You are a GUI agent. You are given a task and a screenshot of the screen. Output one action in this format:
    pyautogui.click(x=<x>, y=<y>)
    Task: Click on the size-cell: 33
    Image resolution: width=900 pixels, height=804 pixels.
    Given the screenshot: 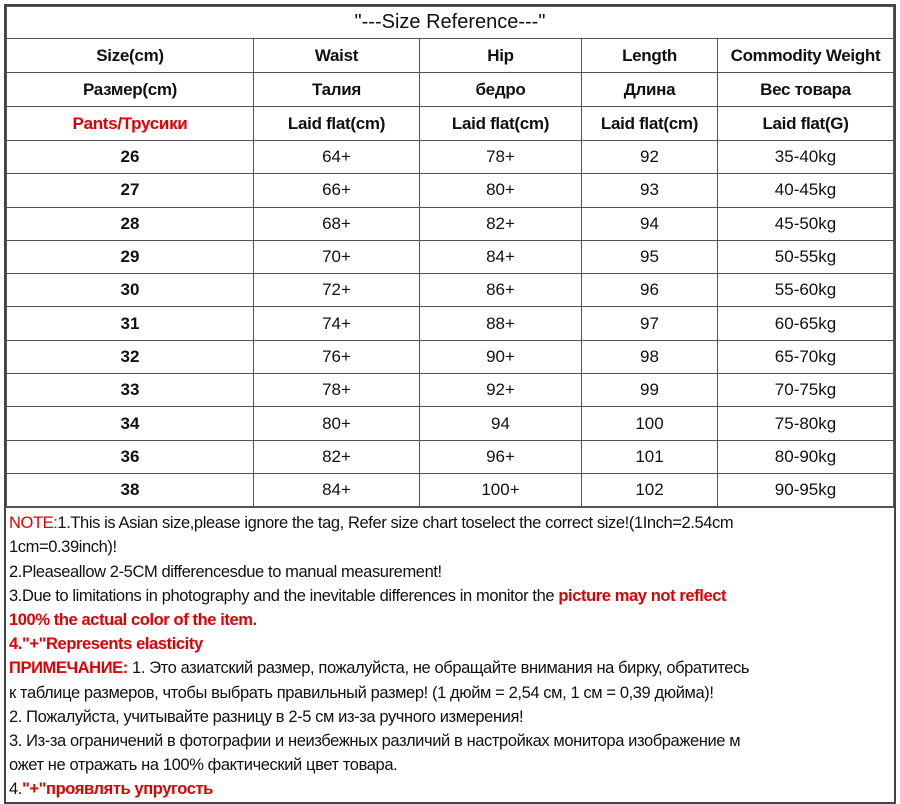 What is the action you would take?
    pyautogui.click(x=130, y=390)
    